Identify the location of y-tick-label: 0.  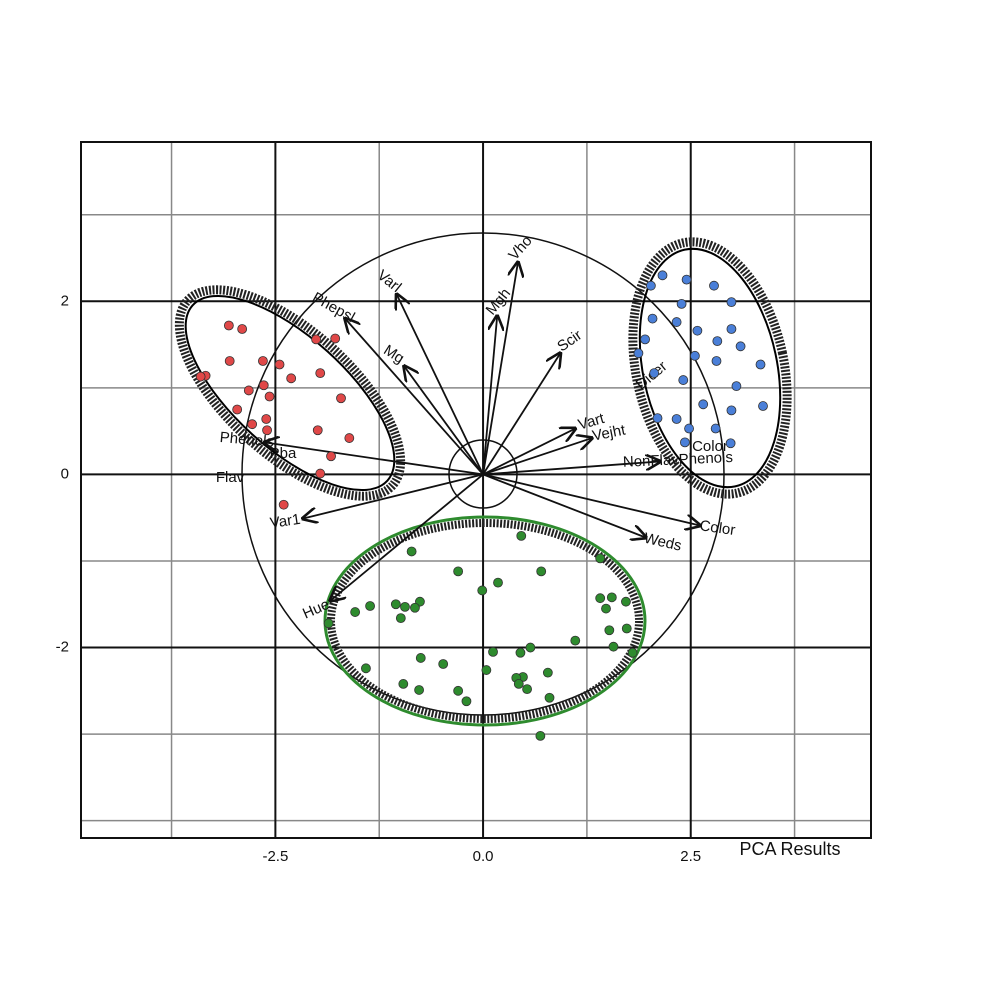
(65, 473).